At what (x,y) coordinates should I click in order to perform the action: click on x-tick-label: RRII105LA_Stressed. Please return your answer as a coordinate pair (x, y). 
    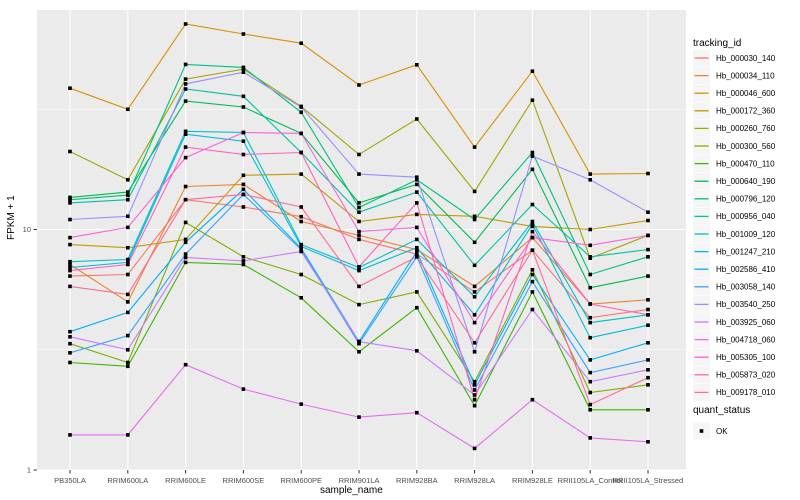
    Looking at the image, I should click on (648, 480).